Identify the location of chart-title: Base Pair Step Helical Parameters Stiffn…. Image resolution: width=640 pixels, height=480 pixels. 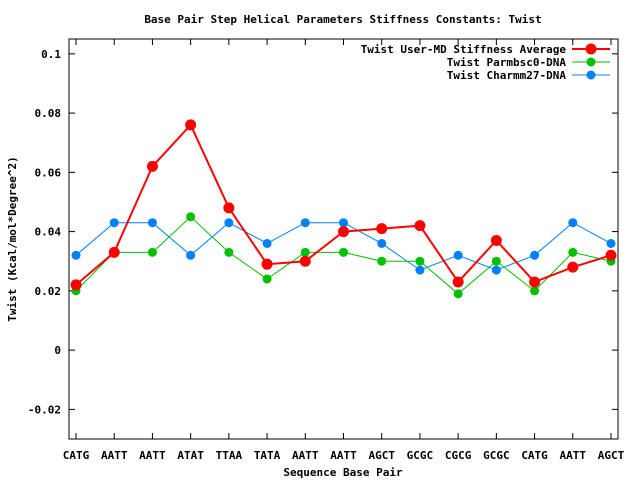
(342, 19).